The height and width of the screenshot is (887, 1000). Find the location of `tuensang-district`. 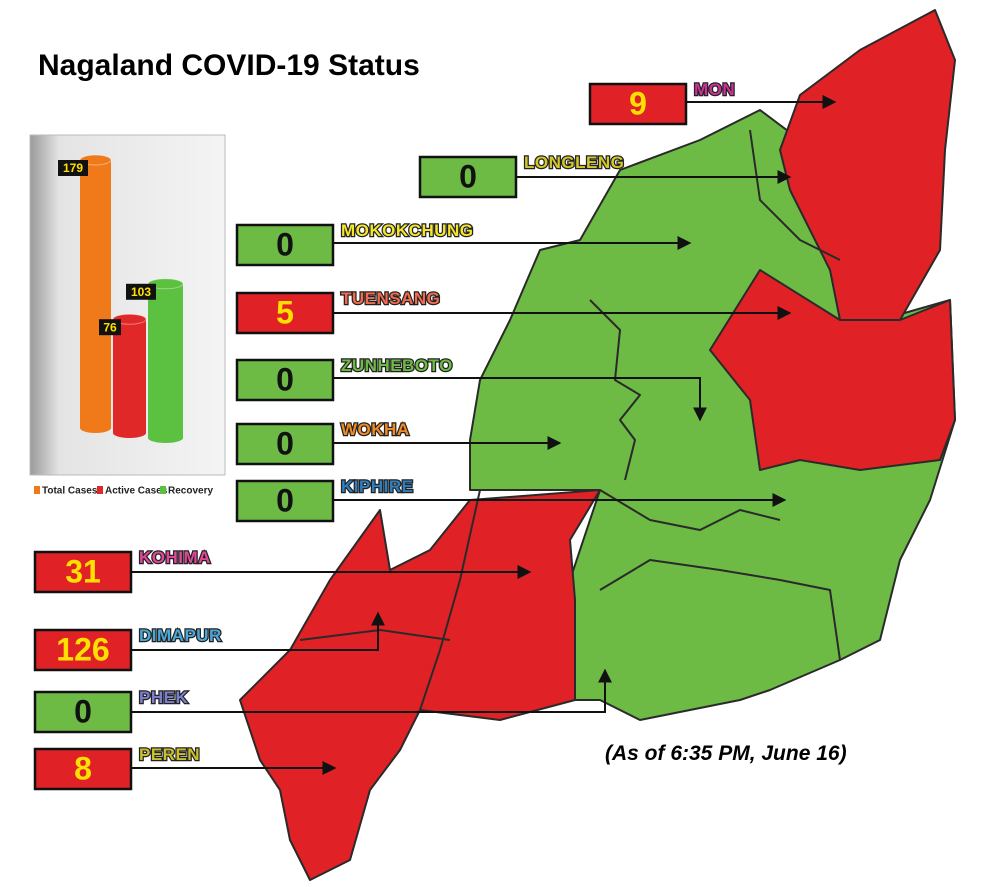

tuensang-district is located at coordinates (832, 370).